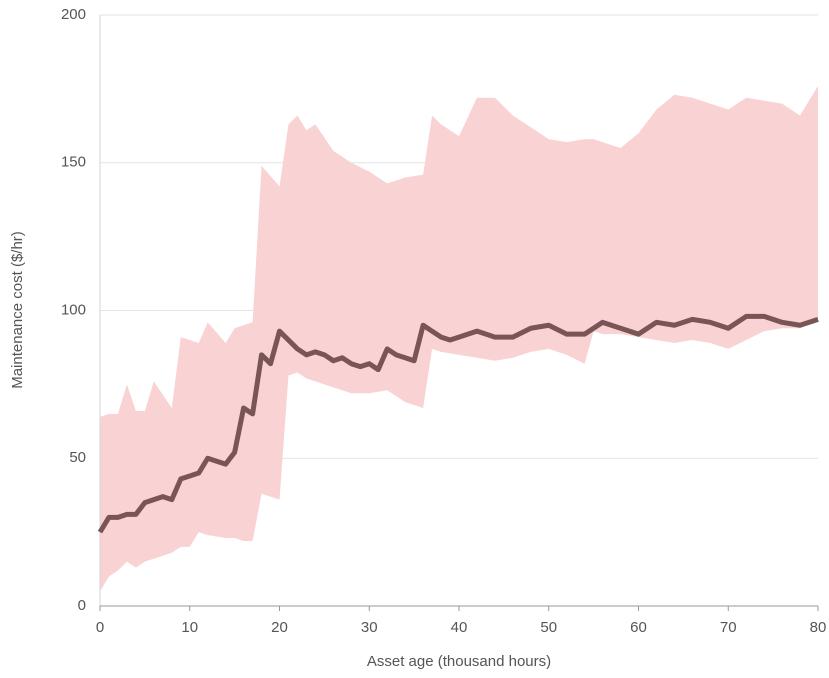 This screenshot has height=678, width=829. What do you see at coordinates (77, 457) in the screenshot?
I see `y-tick-label: 50` at bounding box center [77, 457].